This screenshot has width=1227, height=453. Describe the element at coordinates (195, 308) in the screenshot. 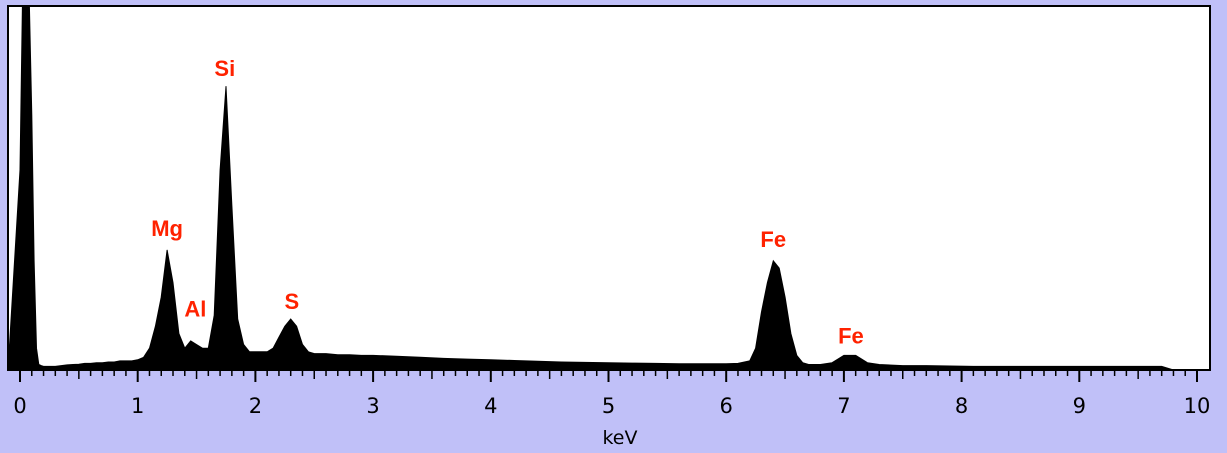

I see `peak-label: Al` at that location.